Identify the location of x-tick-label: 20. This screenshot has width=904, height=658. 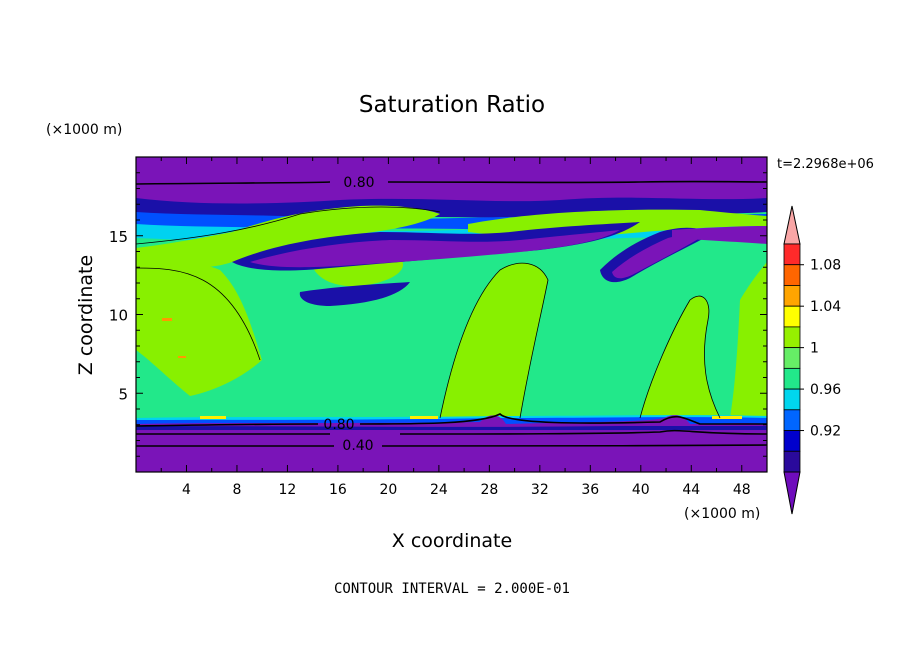
(388, 490).